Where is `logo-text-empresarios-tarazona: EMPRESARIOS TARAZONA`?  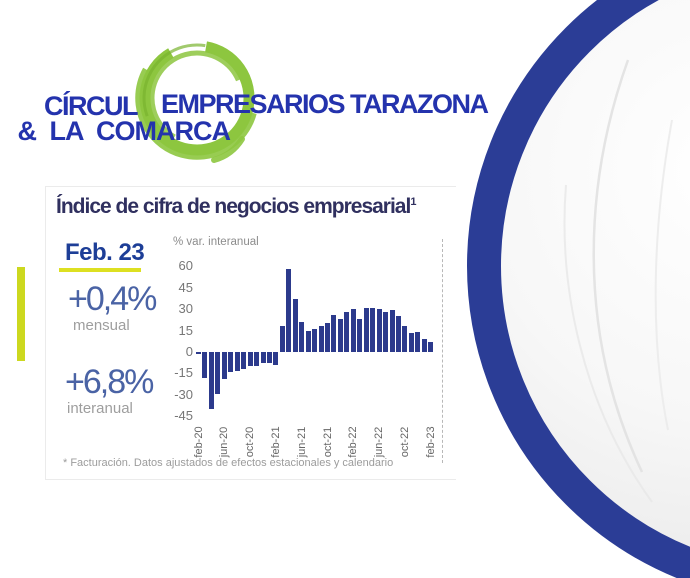 logo-text-empresarios-tarazona: EMPRESARIOS TARAZONA is located at coordinates (325, 104).